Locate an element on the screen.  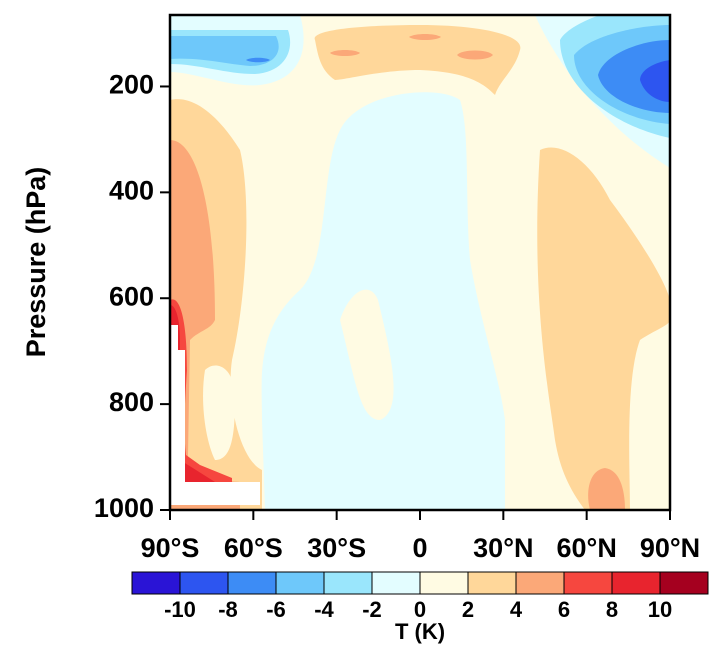
colorbar: T (K) -10 -8 -6 -4 -2 0 2 4 6 8 10 is located at coordinates (420, 607).